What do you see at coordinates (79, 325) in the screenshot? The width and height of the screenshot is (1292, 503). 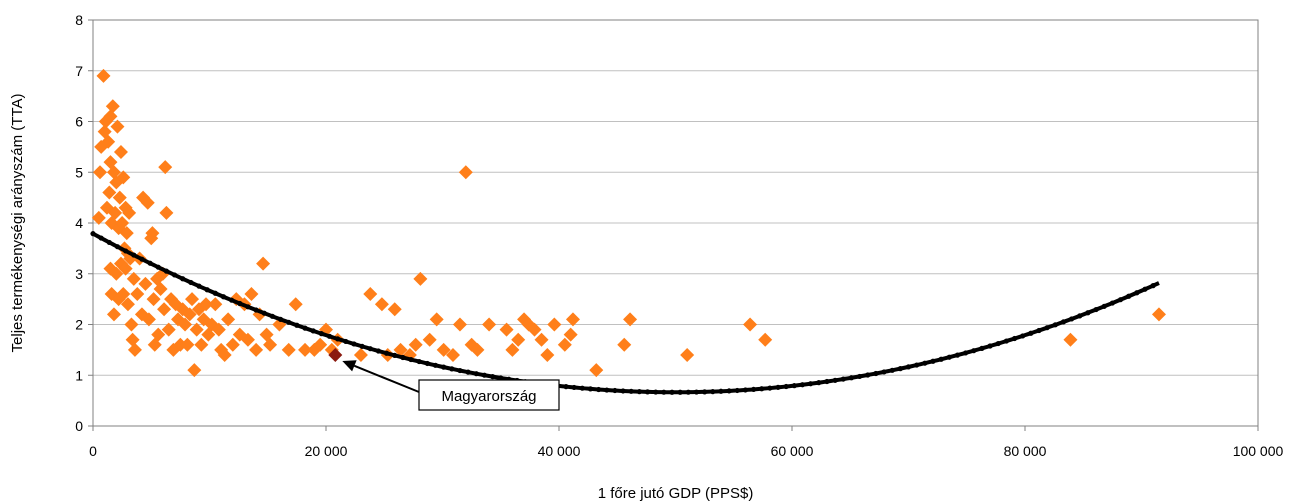 I see `y-tick-label: 2` at bounding box center [79, 325].